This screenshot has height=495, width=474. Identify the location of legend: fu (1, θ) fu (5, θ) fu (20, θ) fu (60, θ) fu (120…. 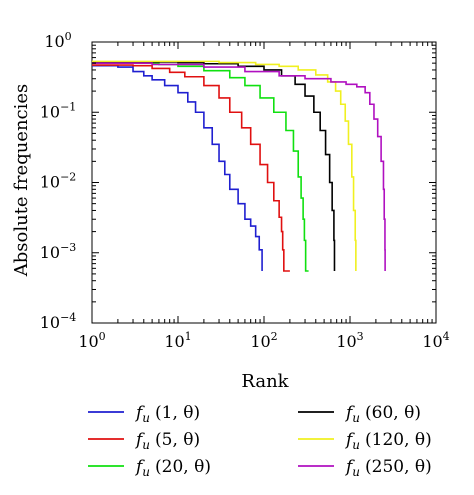
(260, 441).